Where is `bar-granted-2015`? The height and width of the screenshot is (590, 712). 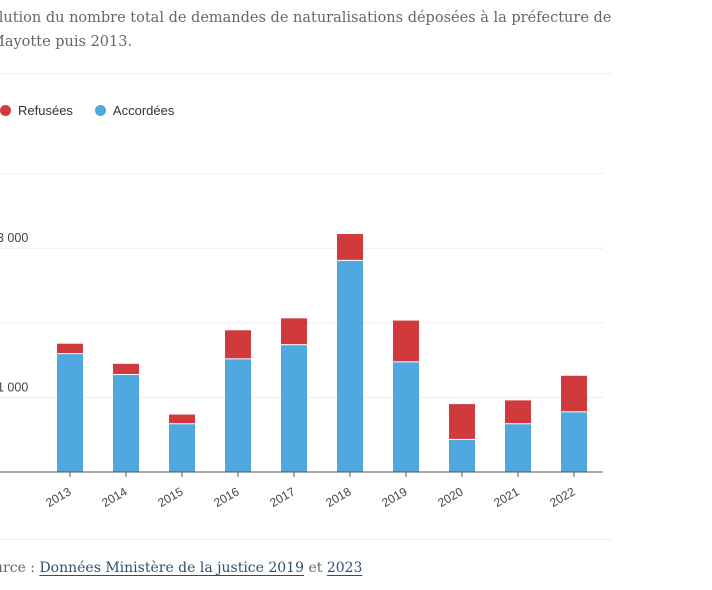
bar-granted-2015 is located at coordinates (182, 448).